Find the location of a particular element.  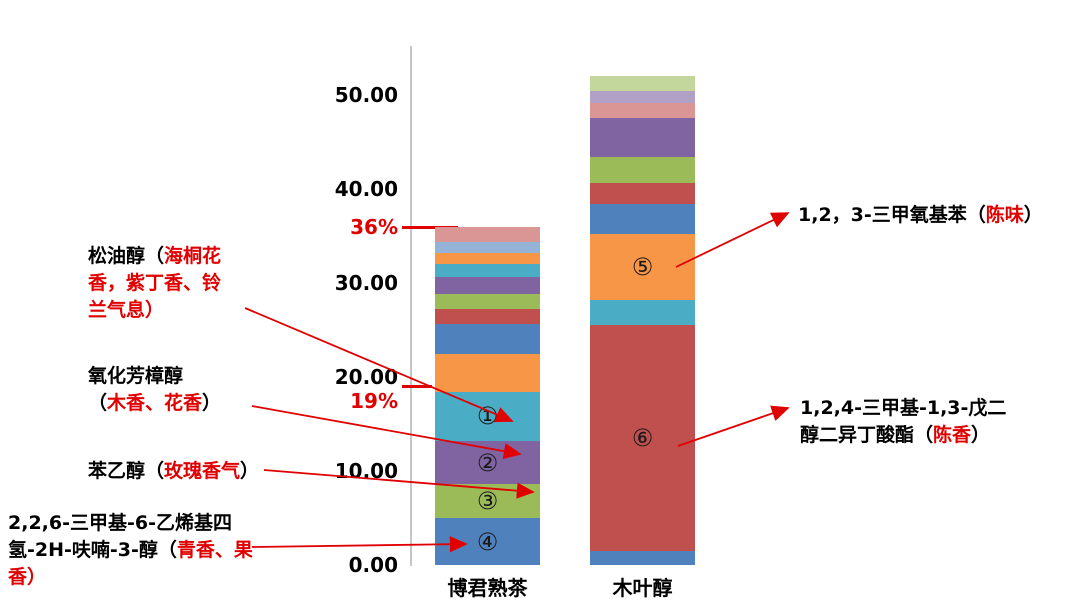

segment-marker: ⑤ is located at coordinates (642, 267).